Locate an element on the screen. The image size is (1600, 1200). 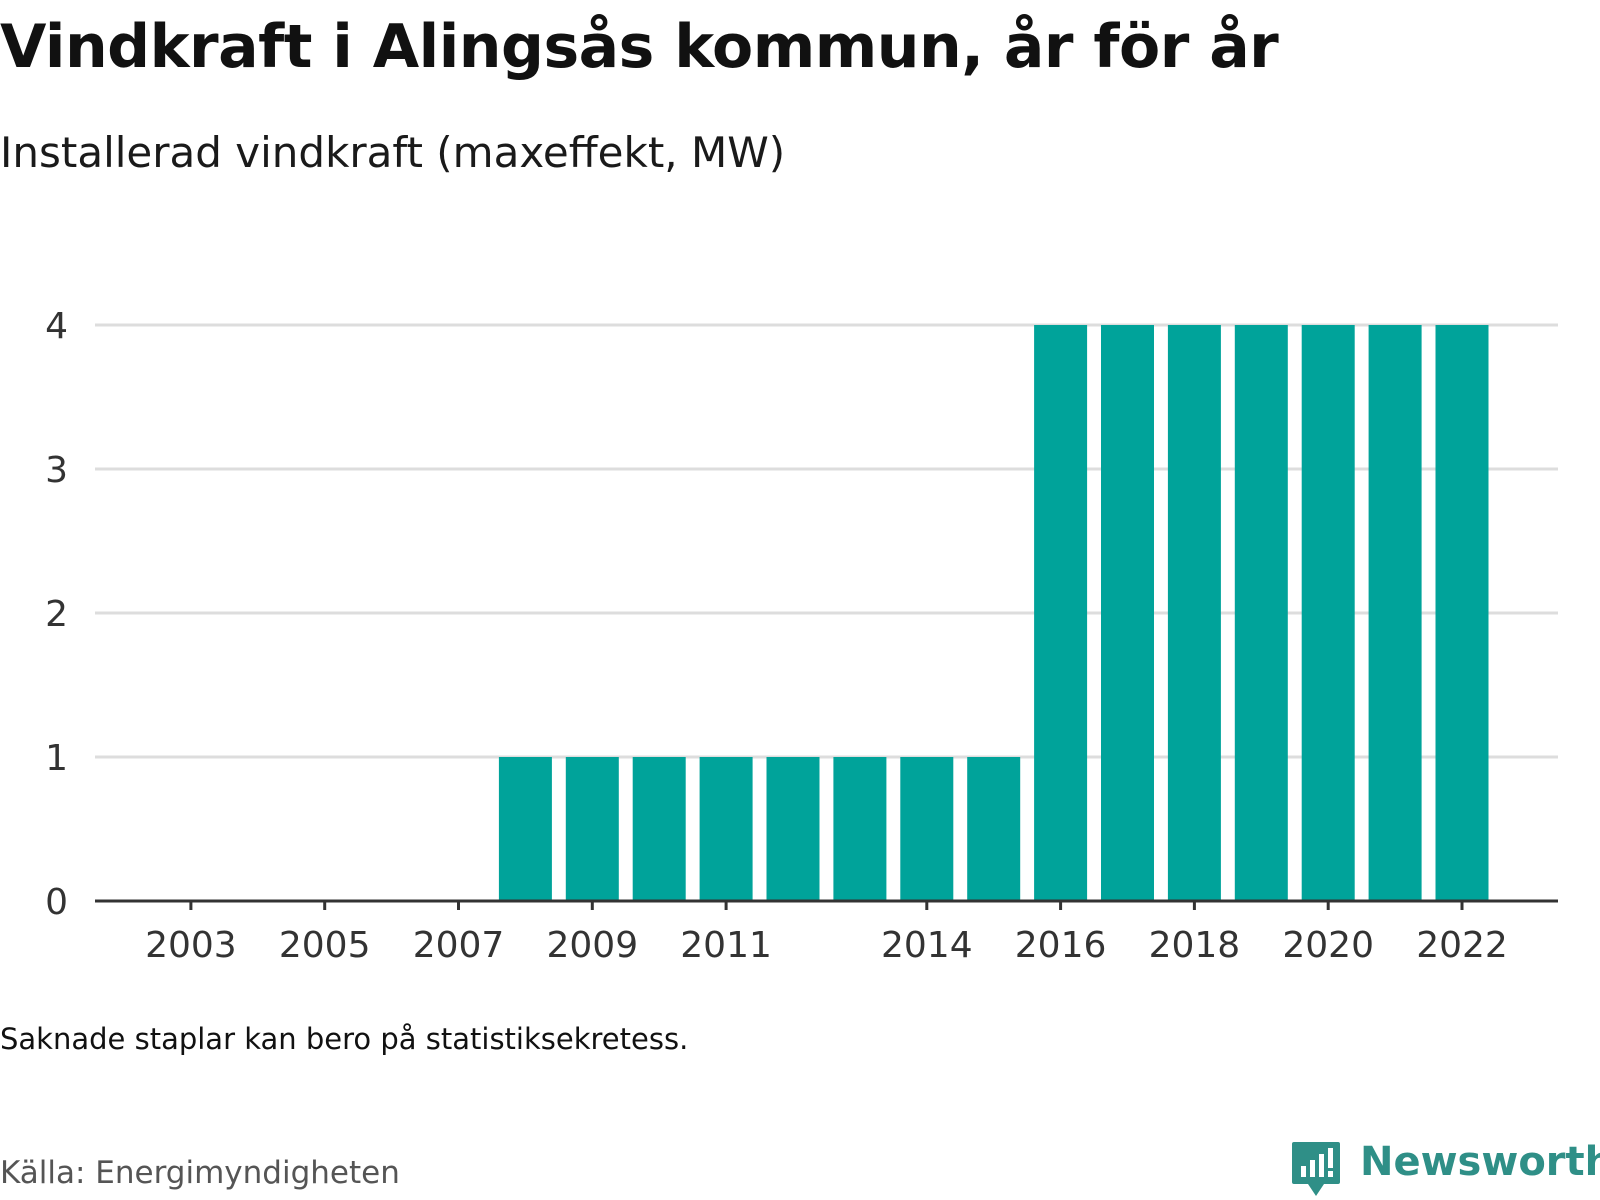
x-tick-label: 2011 is located at coordinates (726, 945).